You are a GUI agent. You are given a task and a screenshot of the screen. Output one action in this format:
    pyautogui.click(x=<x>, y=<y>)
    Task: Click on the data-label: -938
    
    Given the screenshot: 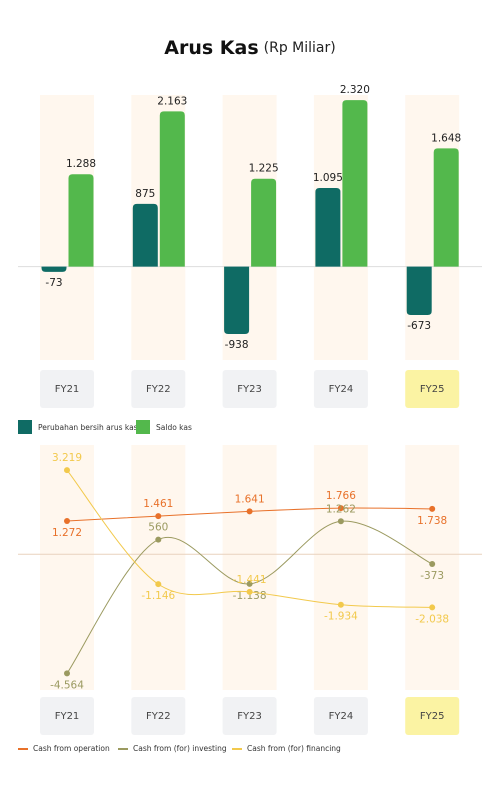 What is the action you would take?
    pyautogui.click(x=237, y=345)
    